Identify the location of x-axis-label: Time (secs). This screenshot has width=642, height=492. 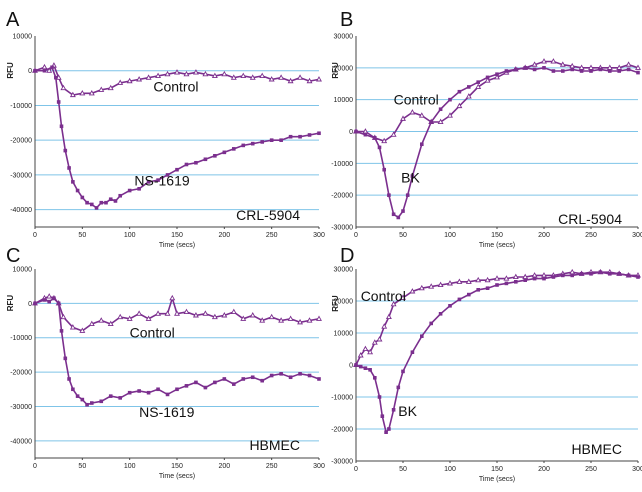
(497, 245).